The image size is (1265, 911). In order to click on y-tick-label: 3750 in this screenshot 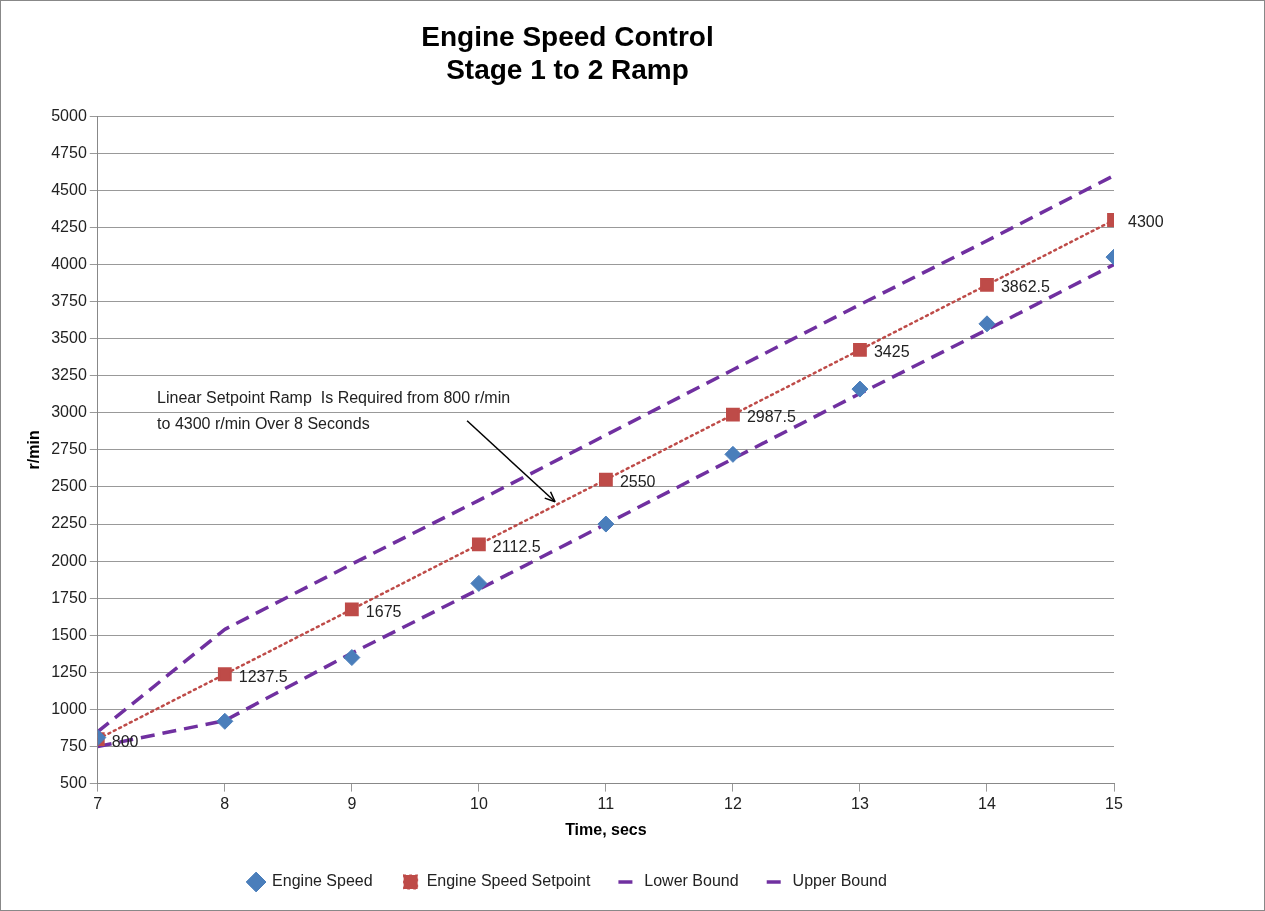, I will do `click(69, 300)`.